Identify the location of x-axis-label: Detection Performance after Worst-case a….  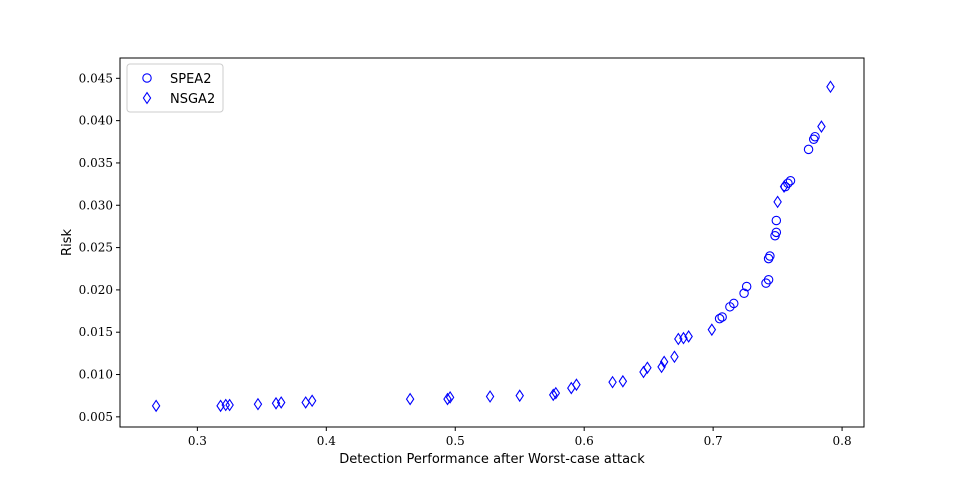
(492, 459).